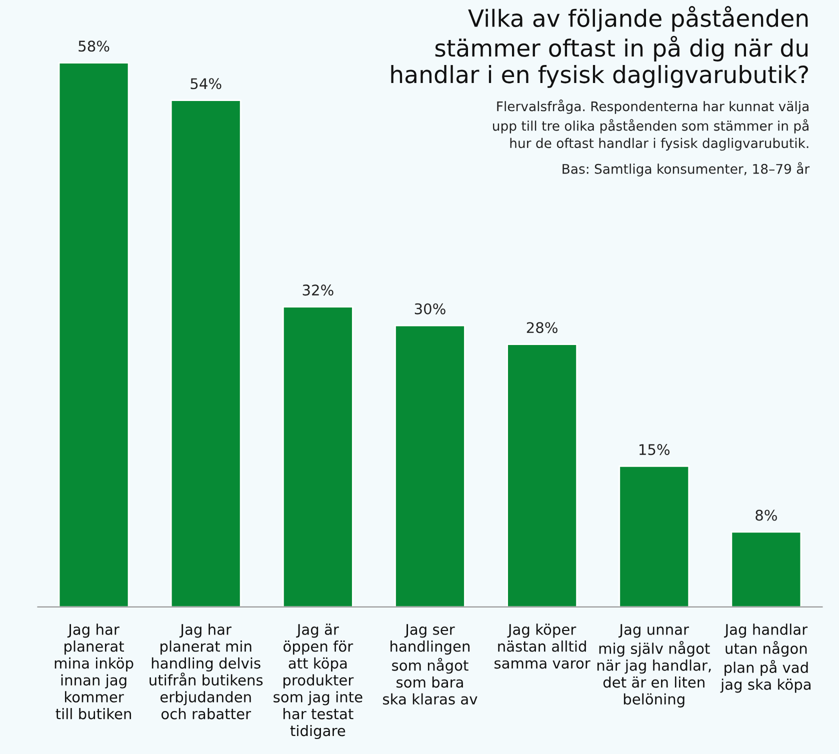 The image size is (839, 754). What do you see at coordinates (318, 682) in the screenshot?
I see `x-tick-label: Jag är öppen för att köpa produkter som jag inte har testat tidigare` at bounding box center [318, 682].